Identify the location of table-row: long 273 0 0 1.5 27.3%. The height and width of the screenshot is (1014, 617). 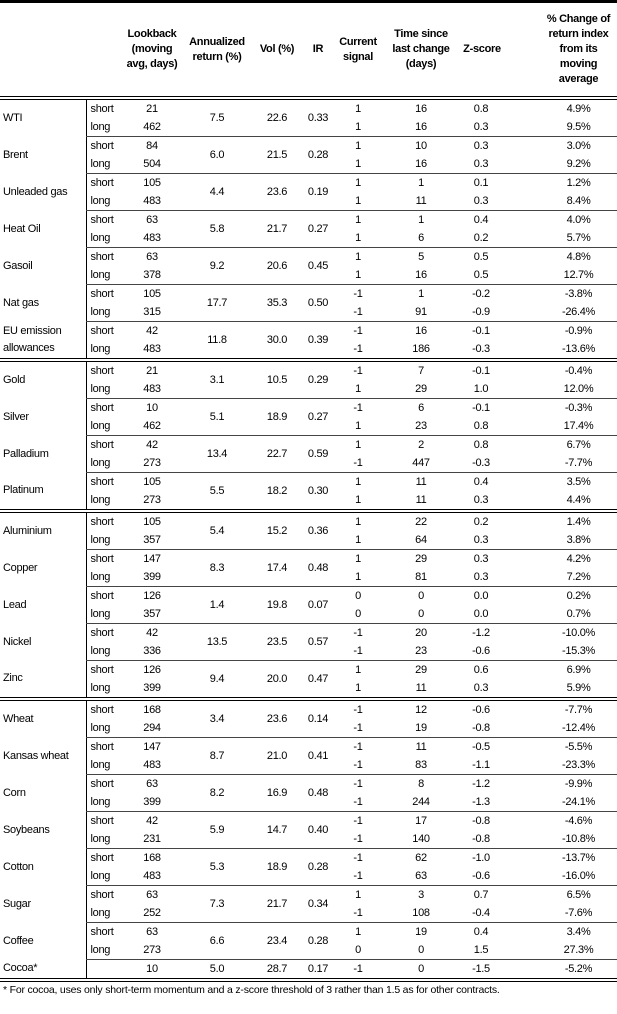
(308, 950).